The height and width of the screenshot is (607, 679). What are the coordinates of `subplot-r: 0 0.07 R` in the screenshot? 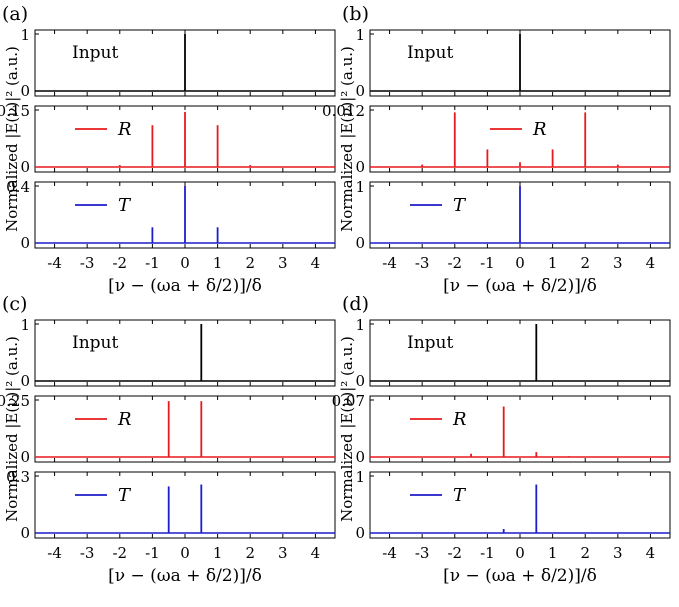 It's located at (501, 429).